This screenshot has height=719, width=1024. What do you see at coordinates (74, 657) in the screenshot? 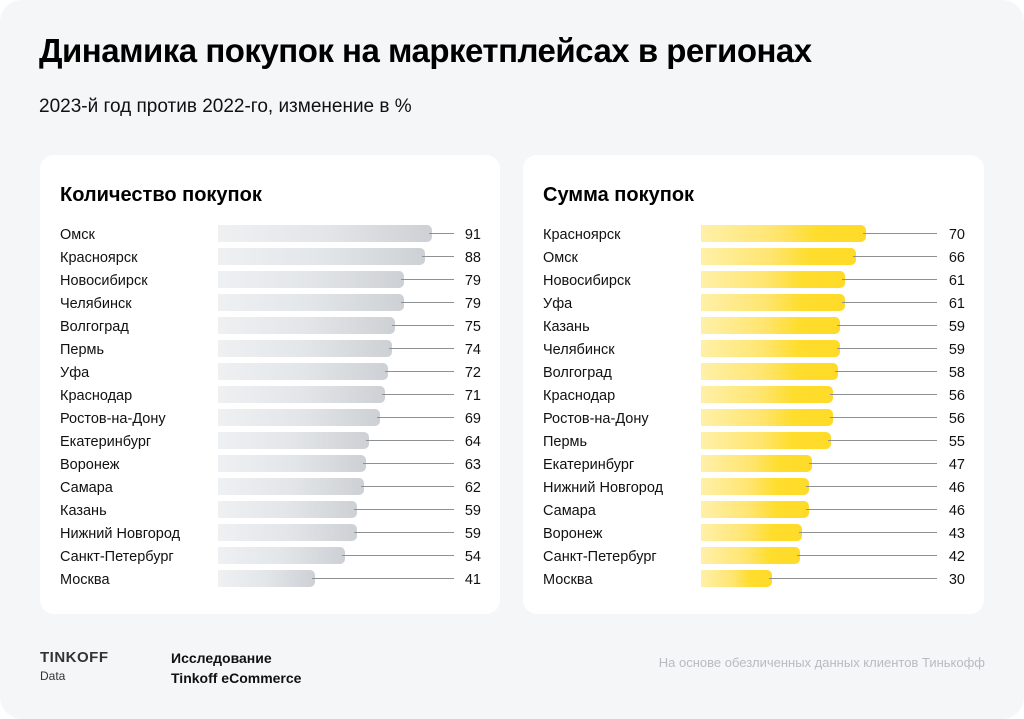
I see `tinkoff-logo: TINKOFF` at bounding box center [74, 657].